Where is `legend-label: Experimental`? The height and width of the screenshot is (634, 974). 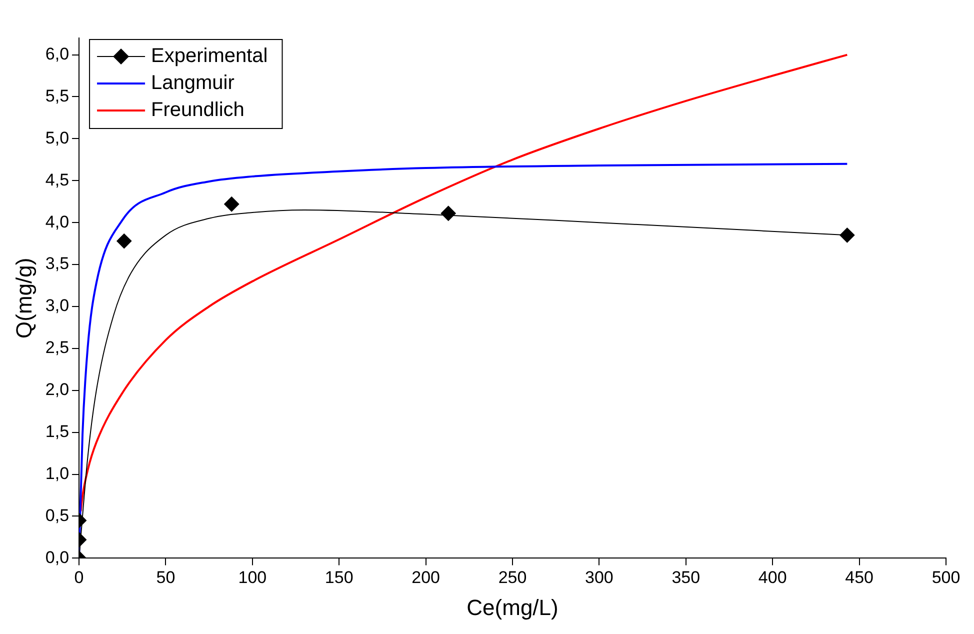
legend-label: Experimental is located at coordinates (209, 56).